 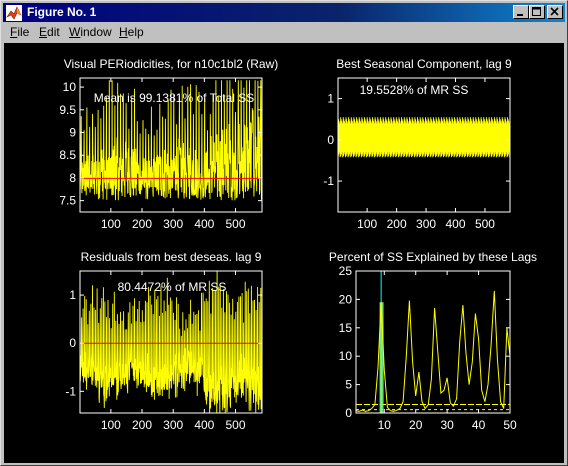 I want to click on y-tick-label: 5, so click(x=348, y=385).